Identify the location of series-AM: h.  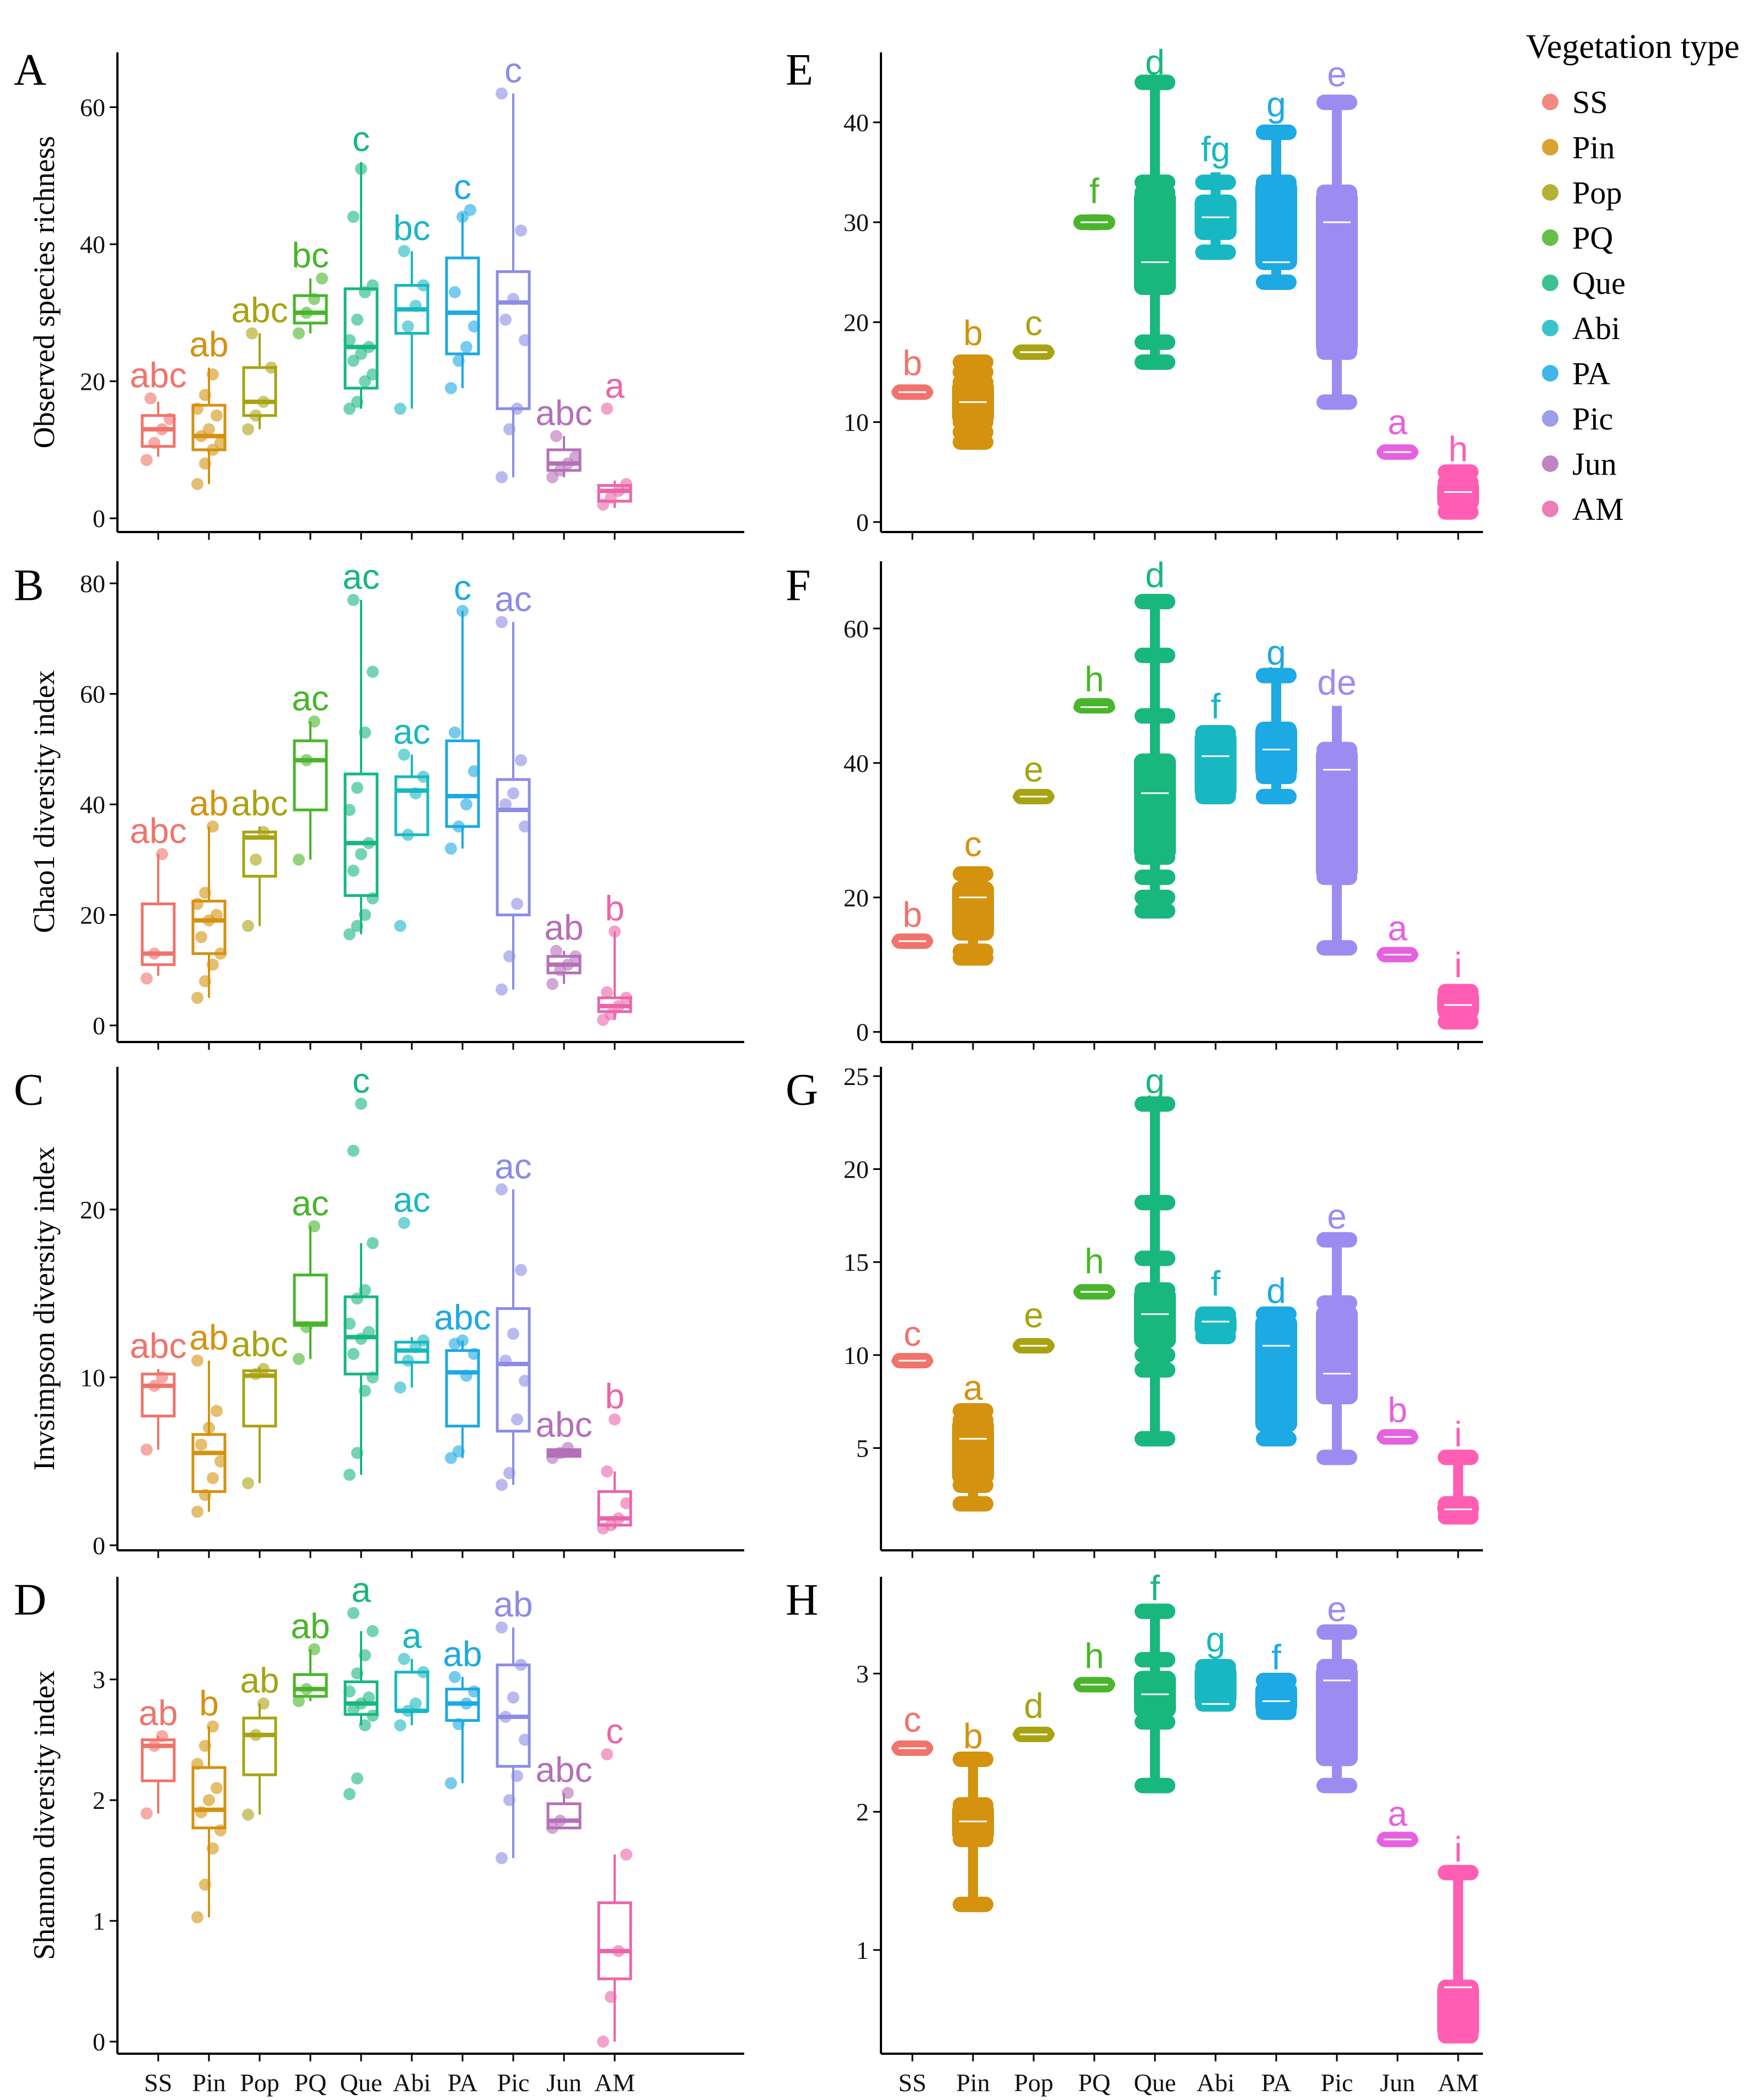
(1458, 474).